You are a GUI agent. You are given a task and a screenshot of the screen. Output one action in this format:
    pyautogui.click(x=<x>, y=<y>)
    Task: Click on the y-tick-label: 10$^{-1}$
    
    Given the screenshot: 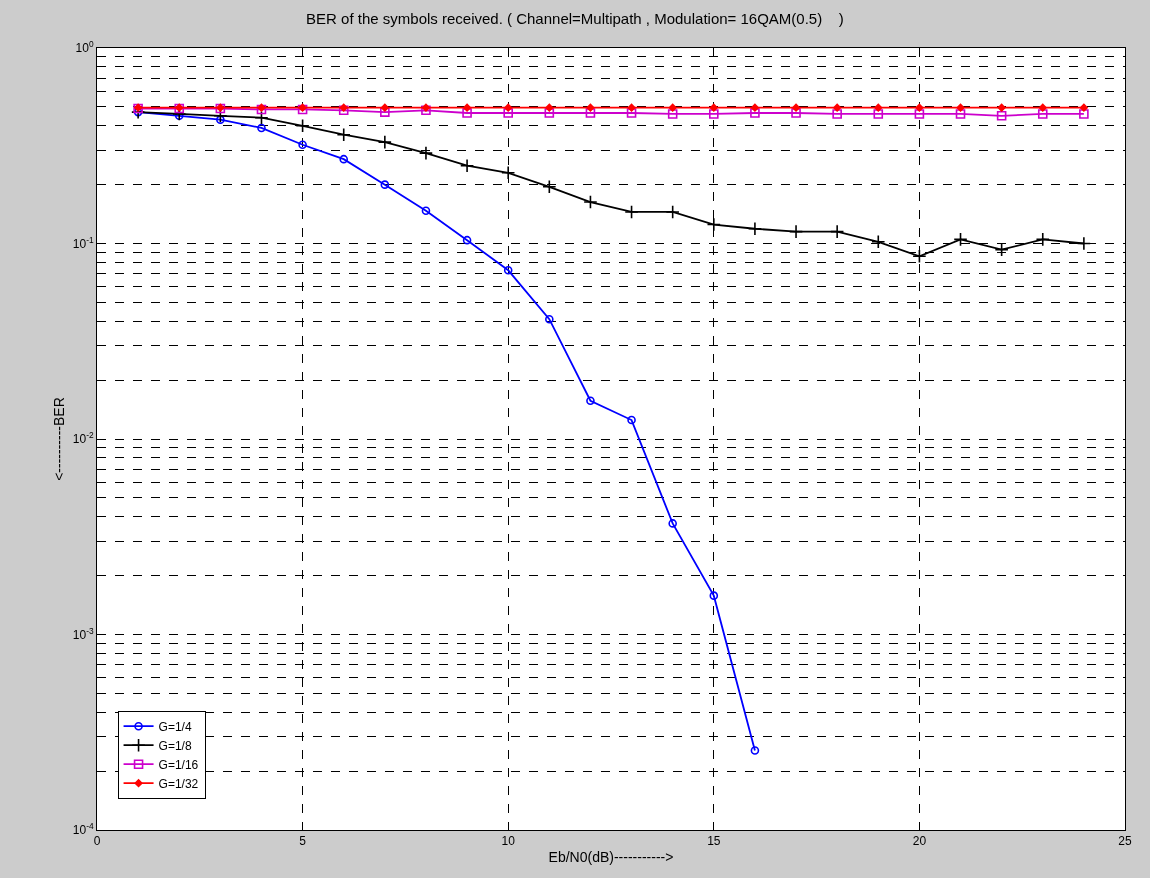 What is the action you would take?
    pyautogui.click(x=83, y=242)
    